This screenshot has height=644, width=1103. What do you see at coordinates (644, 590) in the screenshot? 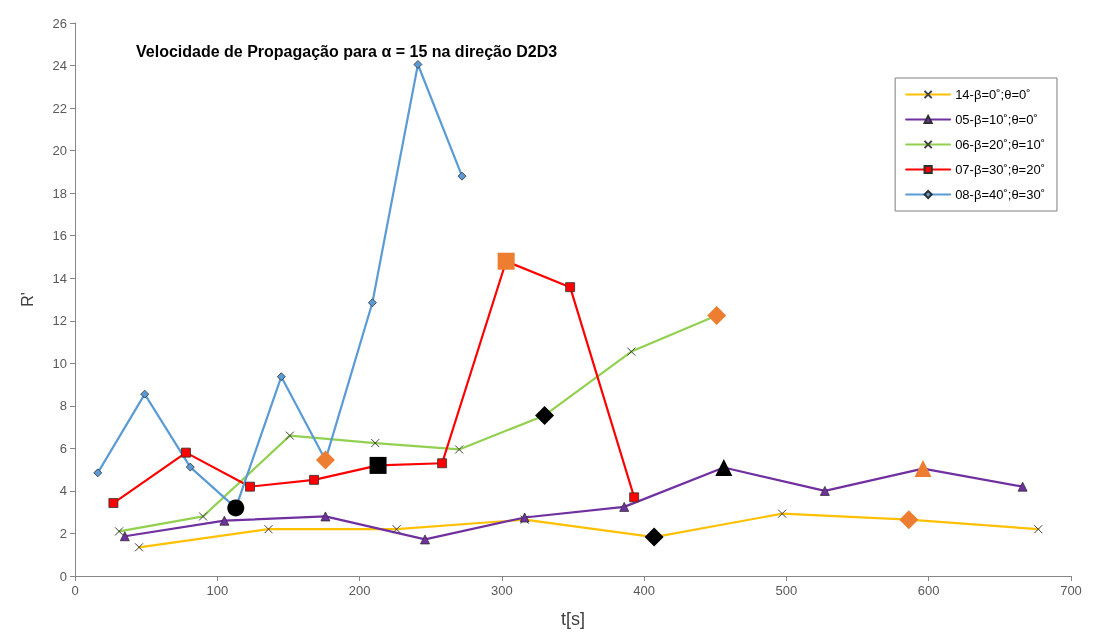
I see `x-tick-label: 400` at bounding box center [644, 590].